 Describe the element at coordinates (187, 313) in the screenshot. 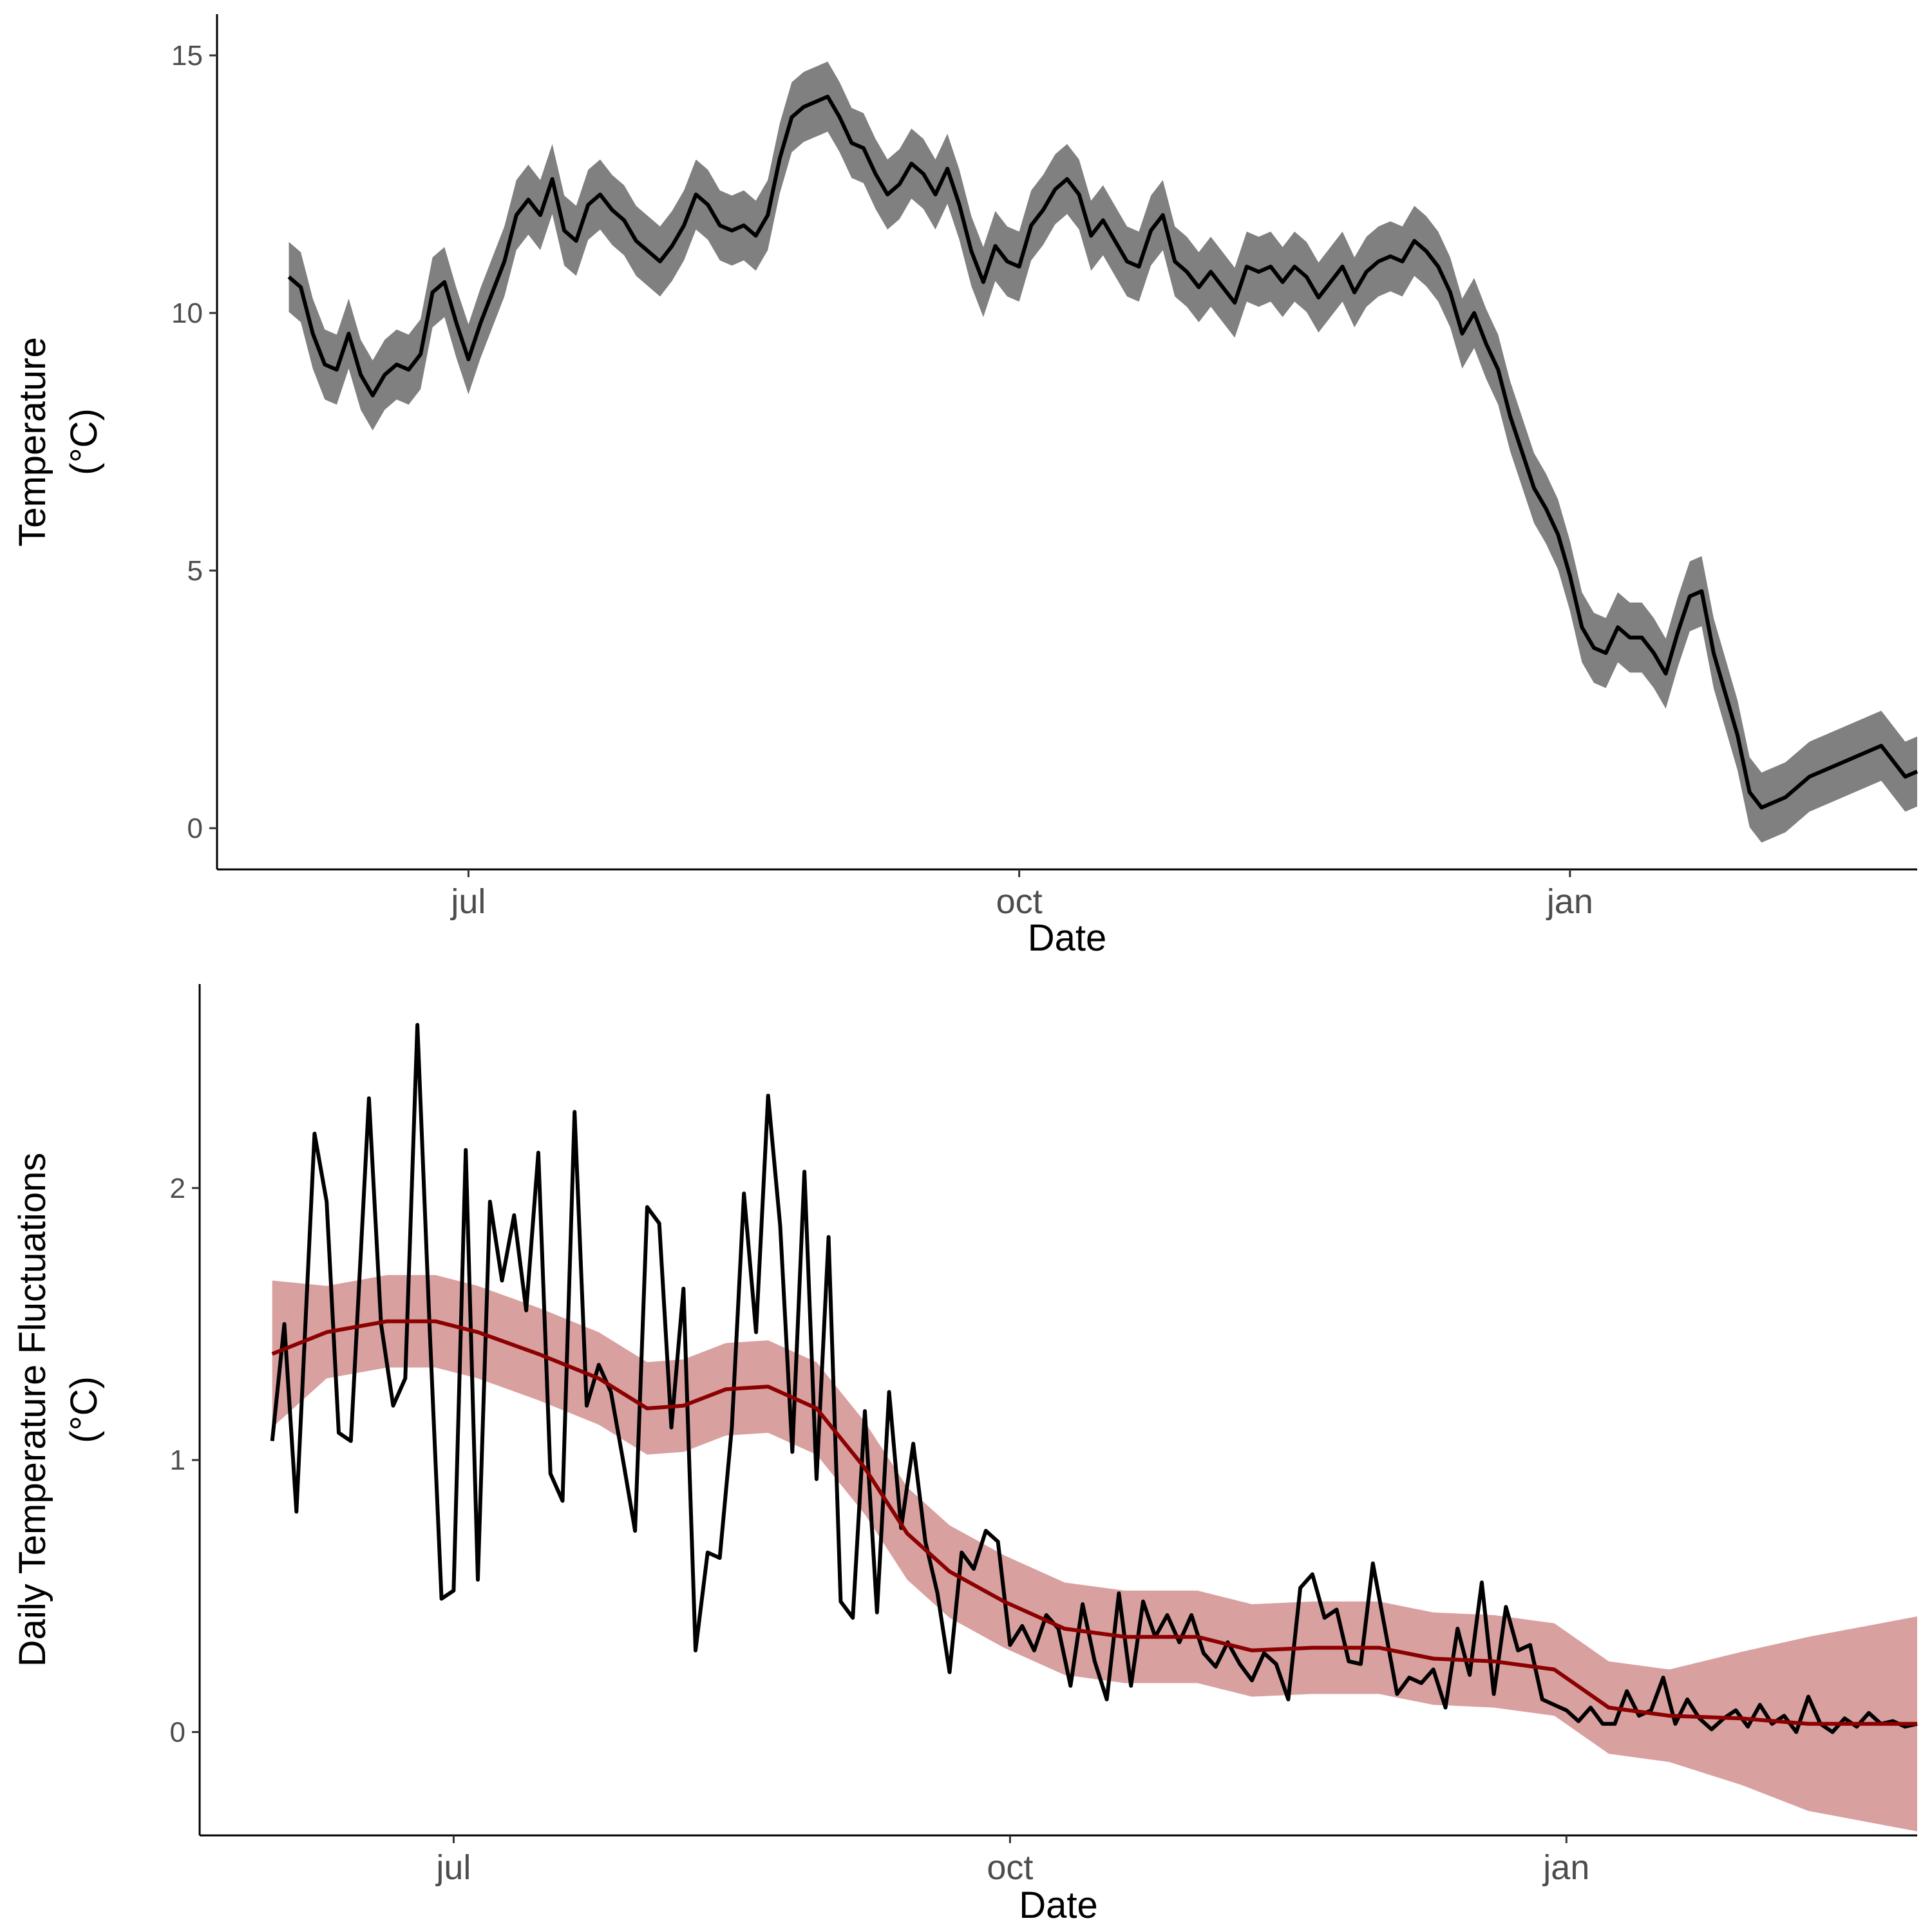

I see `y-tick-label: 10` at that location.